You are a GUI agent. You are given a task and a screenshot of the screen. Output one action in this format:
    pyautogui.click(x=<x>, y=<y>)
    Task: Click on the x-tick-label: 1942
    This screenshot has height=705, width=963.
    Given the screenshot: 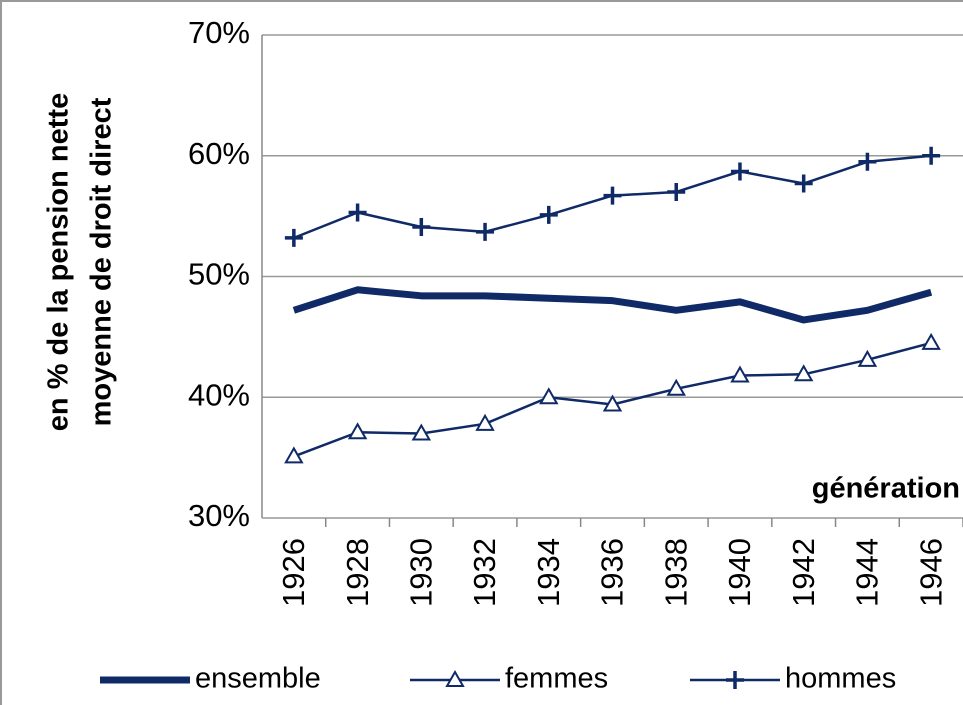 What is the action you would take?
    pyautogui.click(x=803, y=572)
    